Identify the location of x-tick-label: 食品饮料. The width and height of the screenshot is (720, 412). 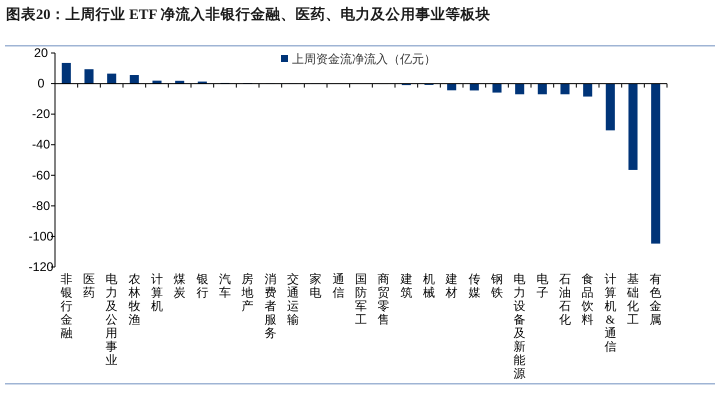
(587, 299).